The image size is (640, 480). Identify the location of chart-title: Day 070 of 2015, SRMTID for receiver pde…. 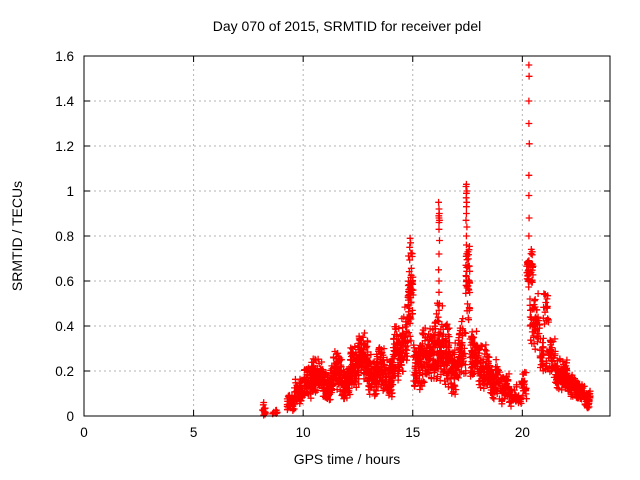
(347, 26).